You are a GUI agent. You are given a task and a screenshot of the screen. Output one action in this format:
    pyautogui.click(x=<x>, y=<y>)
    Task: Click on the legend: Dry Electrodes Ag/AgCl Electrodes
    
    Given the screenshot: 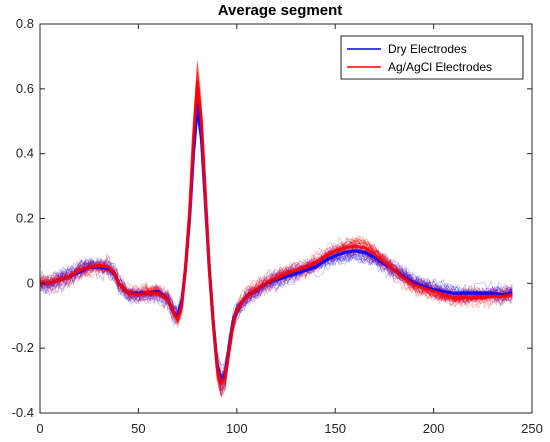 What is the action you would take?
    pyautogui.click(x=432, y=57)
    